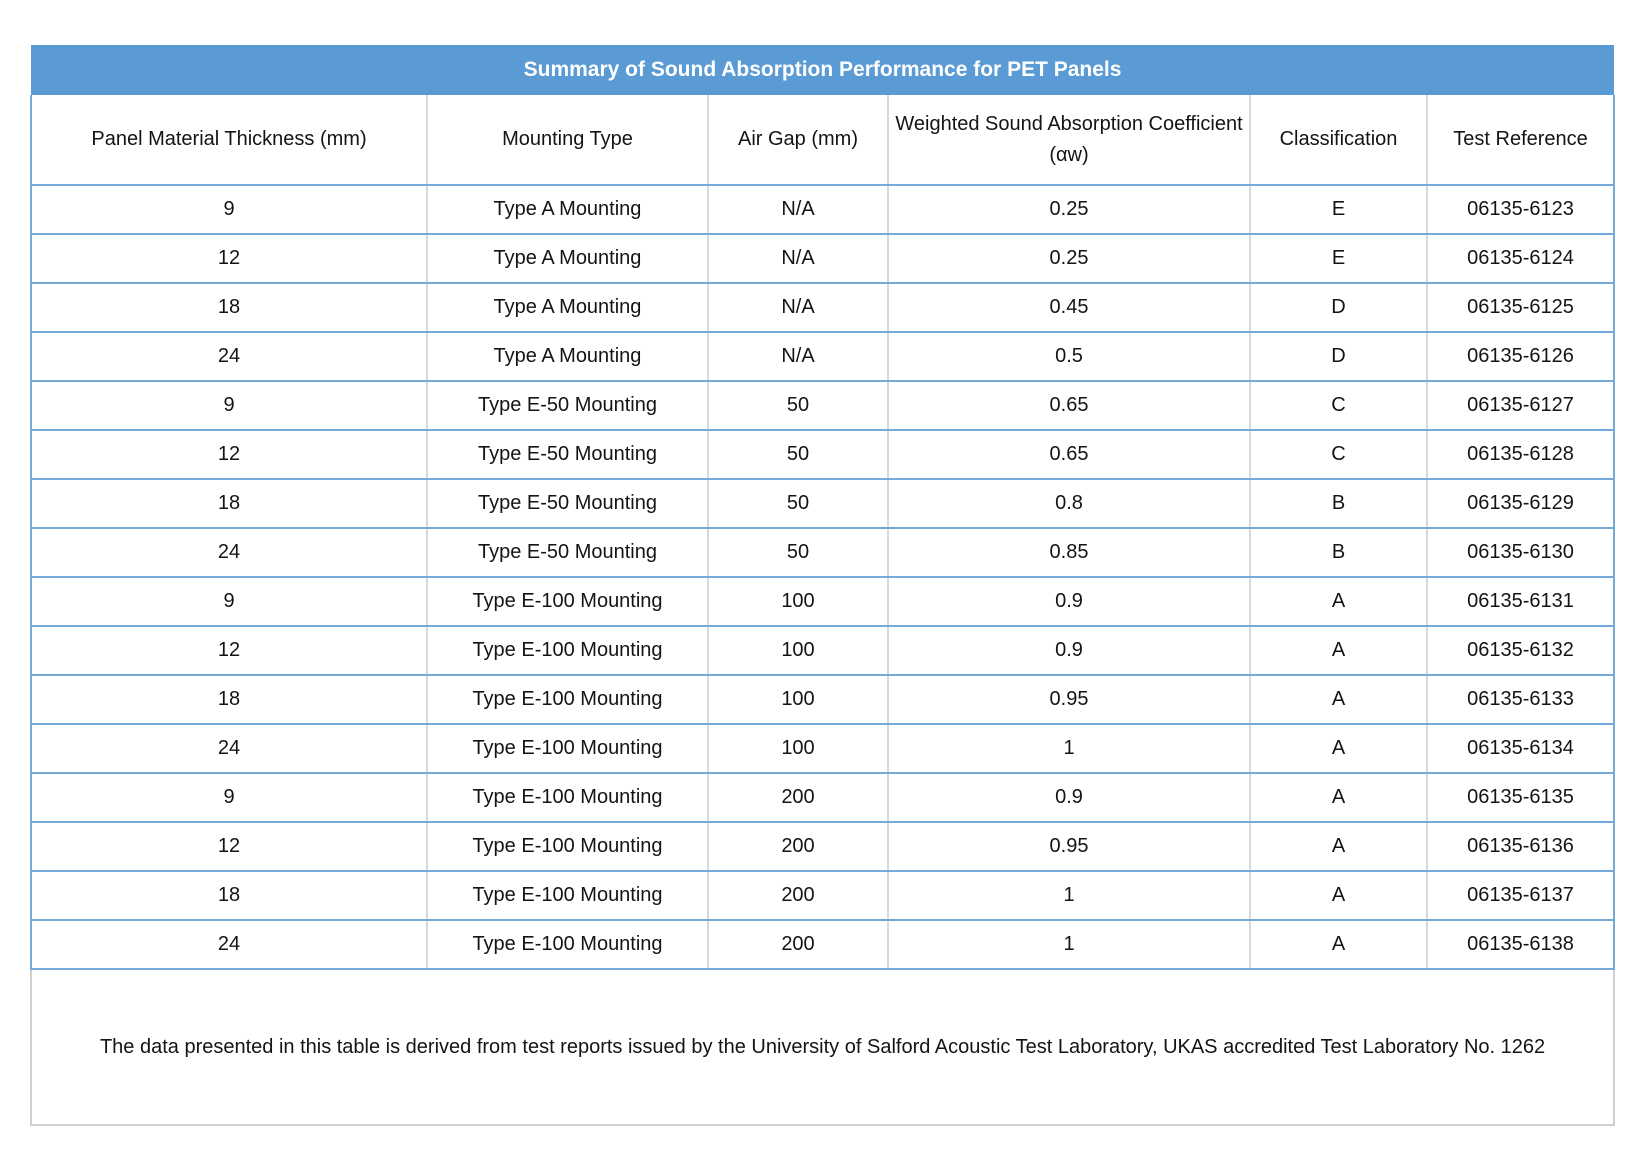 This screenshot has height=1167, width=1645. I want to click on table-cell: 0.5, so click(1068, 357).